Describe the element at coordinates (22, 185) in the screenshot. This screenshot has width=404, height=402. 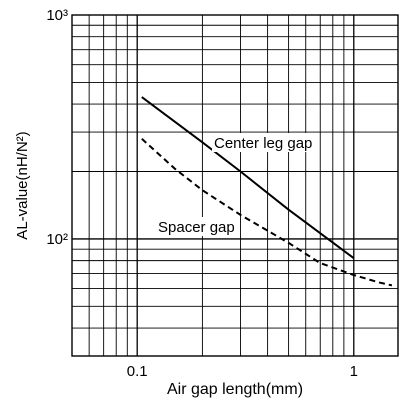
I see `y-axis-label: AL-value(nH/N²)` at that location.